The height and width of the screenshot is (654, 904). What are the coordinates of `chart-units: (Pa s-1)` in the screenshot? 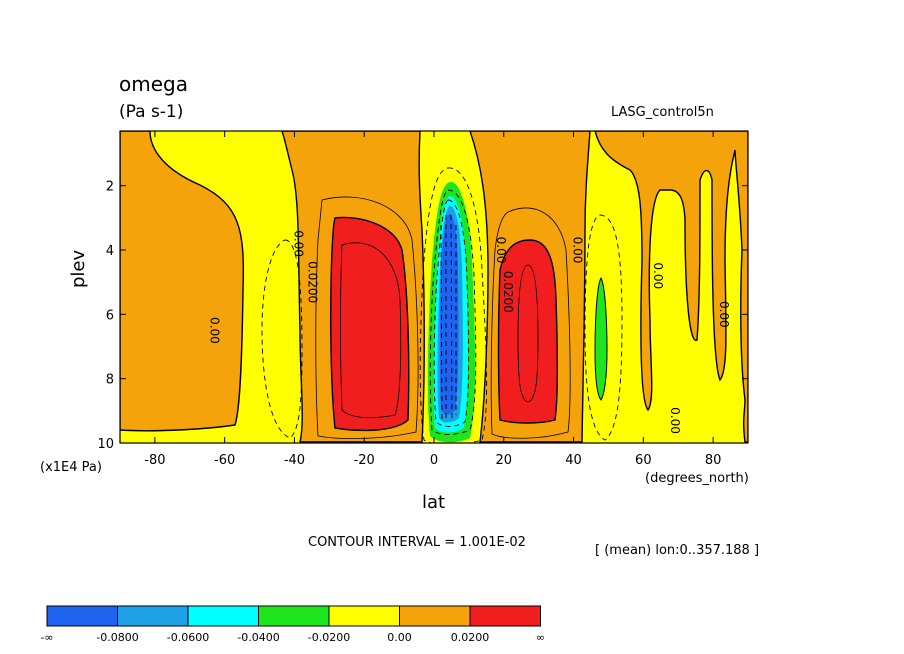 It's located at (151, 112).